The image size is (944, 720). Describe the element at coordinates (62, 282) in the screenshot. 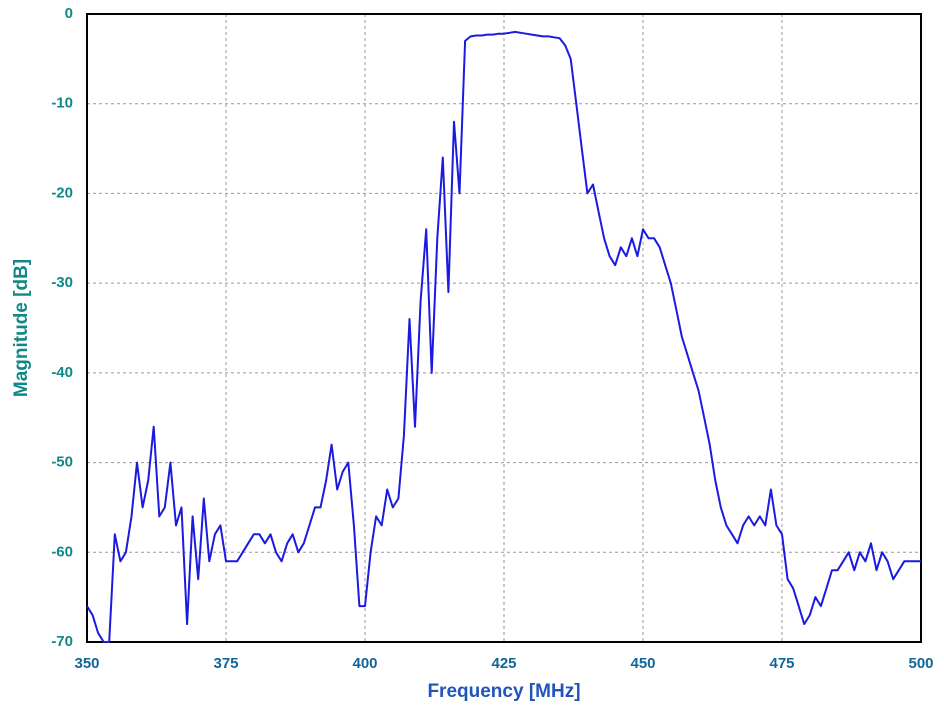

I see `y-tick-label: -30` at that location.